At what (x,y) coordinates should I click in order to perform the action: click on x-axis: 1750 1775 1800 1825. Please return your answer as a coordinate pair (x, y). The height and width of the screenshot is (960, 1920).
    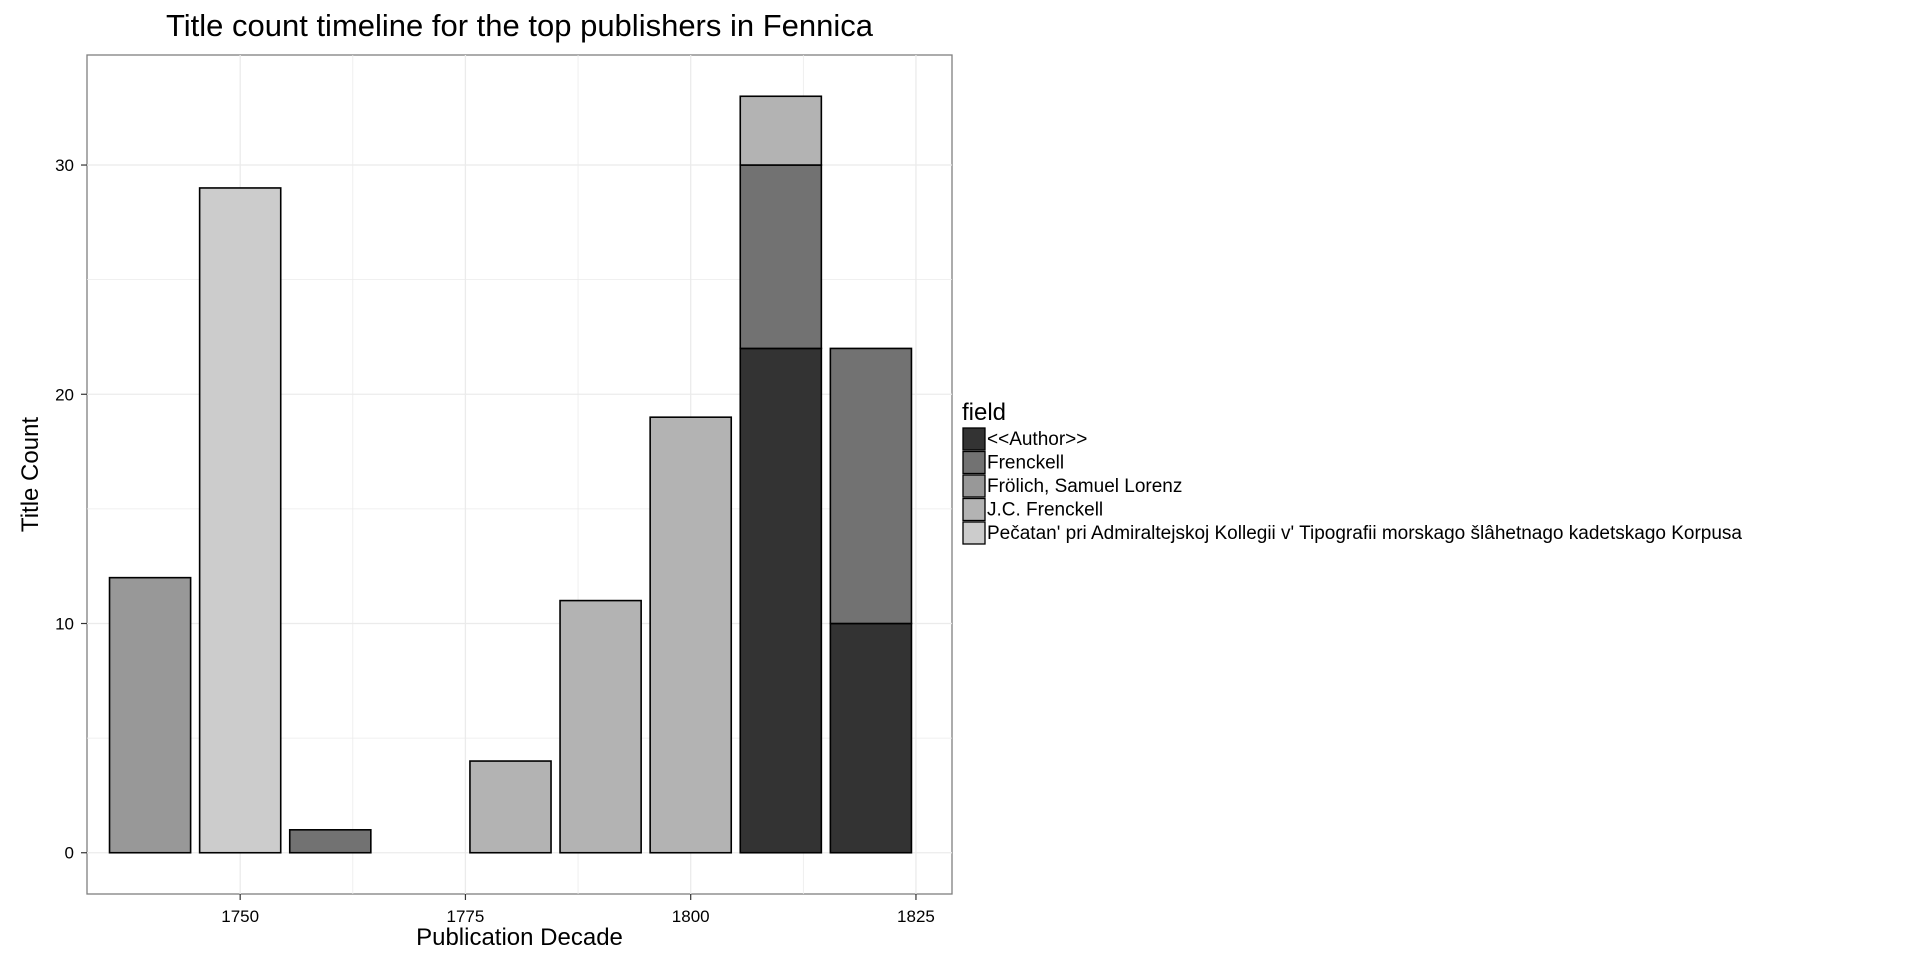
    Looking at the image, I should click on (578, 910).